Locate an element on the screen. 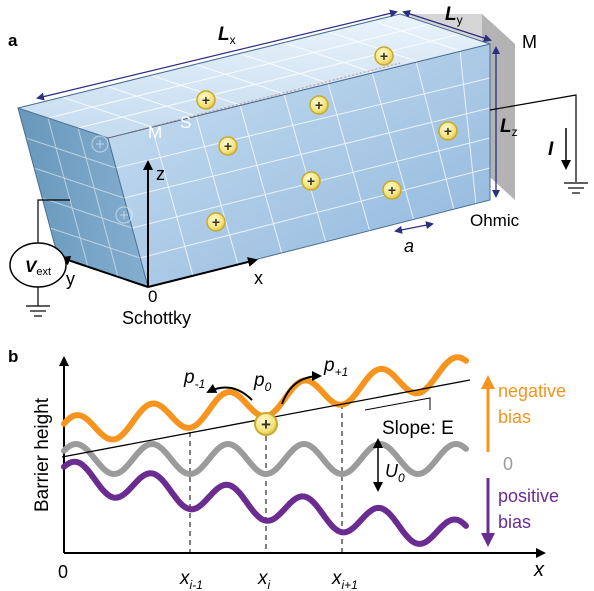 Image resolution: width=594 pixels, height=591 pixels. ohmic-label: Ohmic is located at coordinates (495, 220).